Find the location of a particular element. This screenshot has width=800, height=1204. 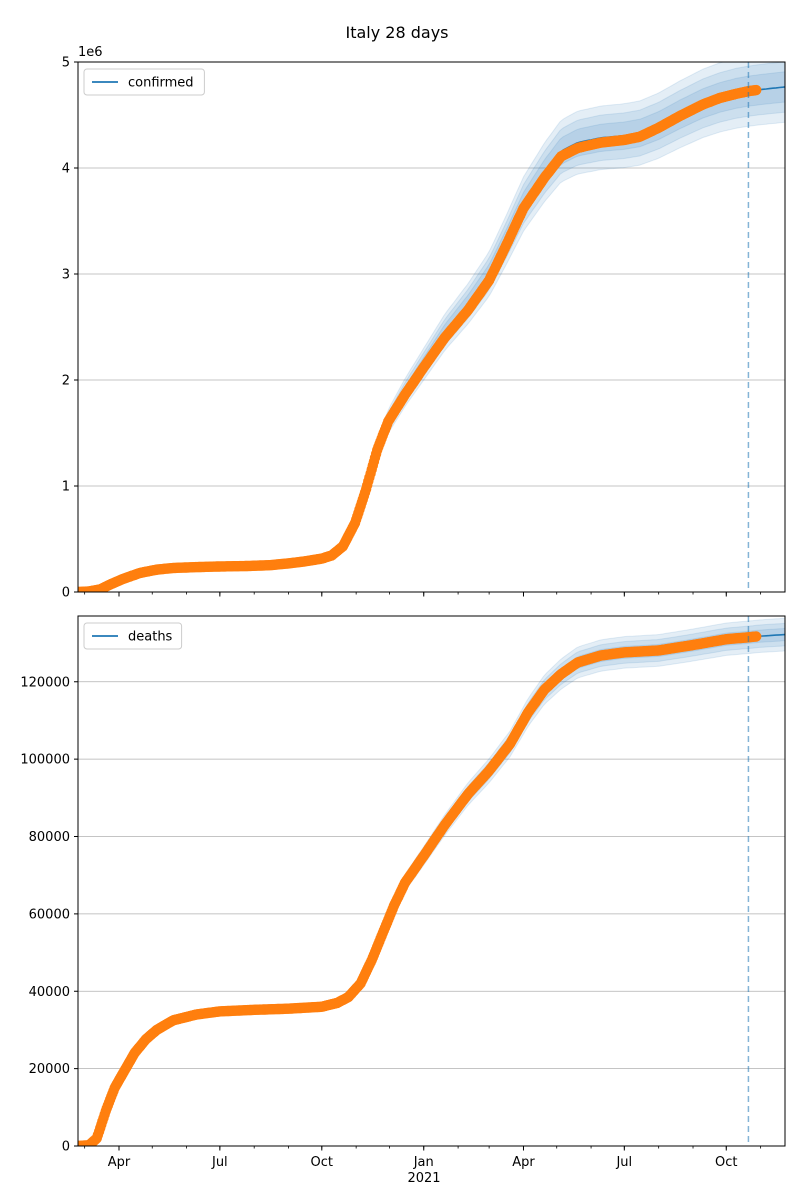

y-tick-label: 5 is located at coordinates (66, 63).